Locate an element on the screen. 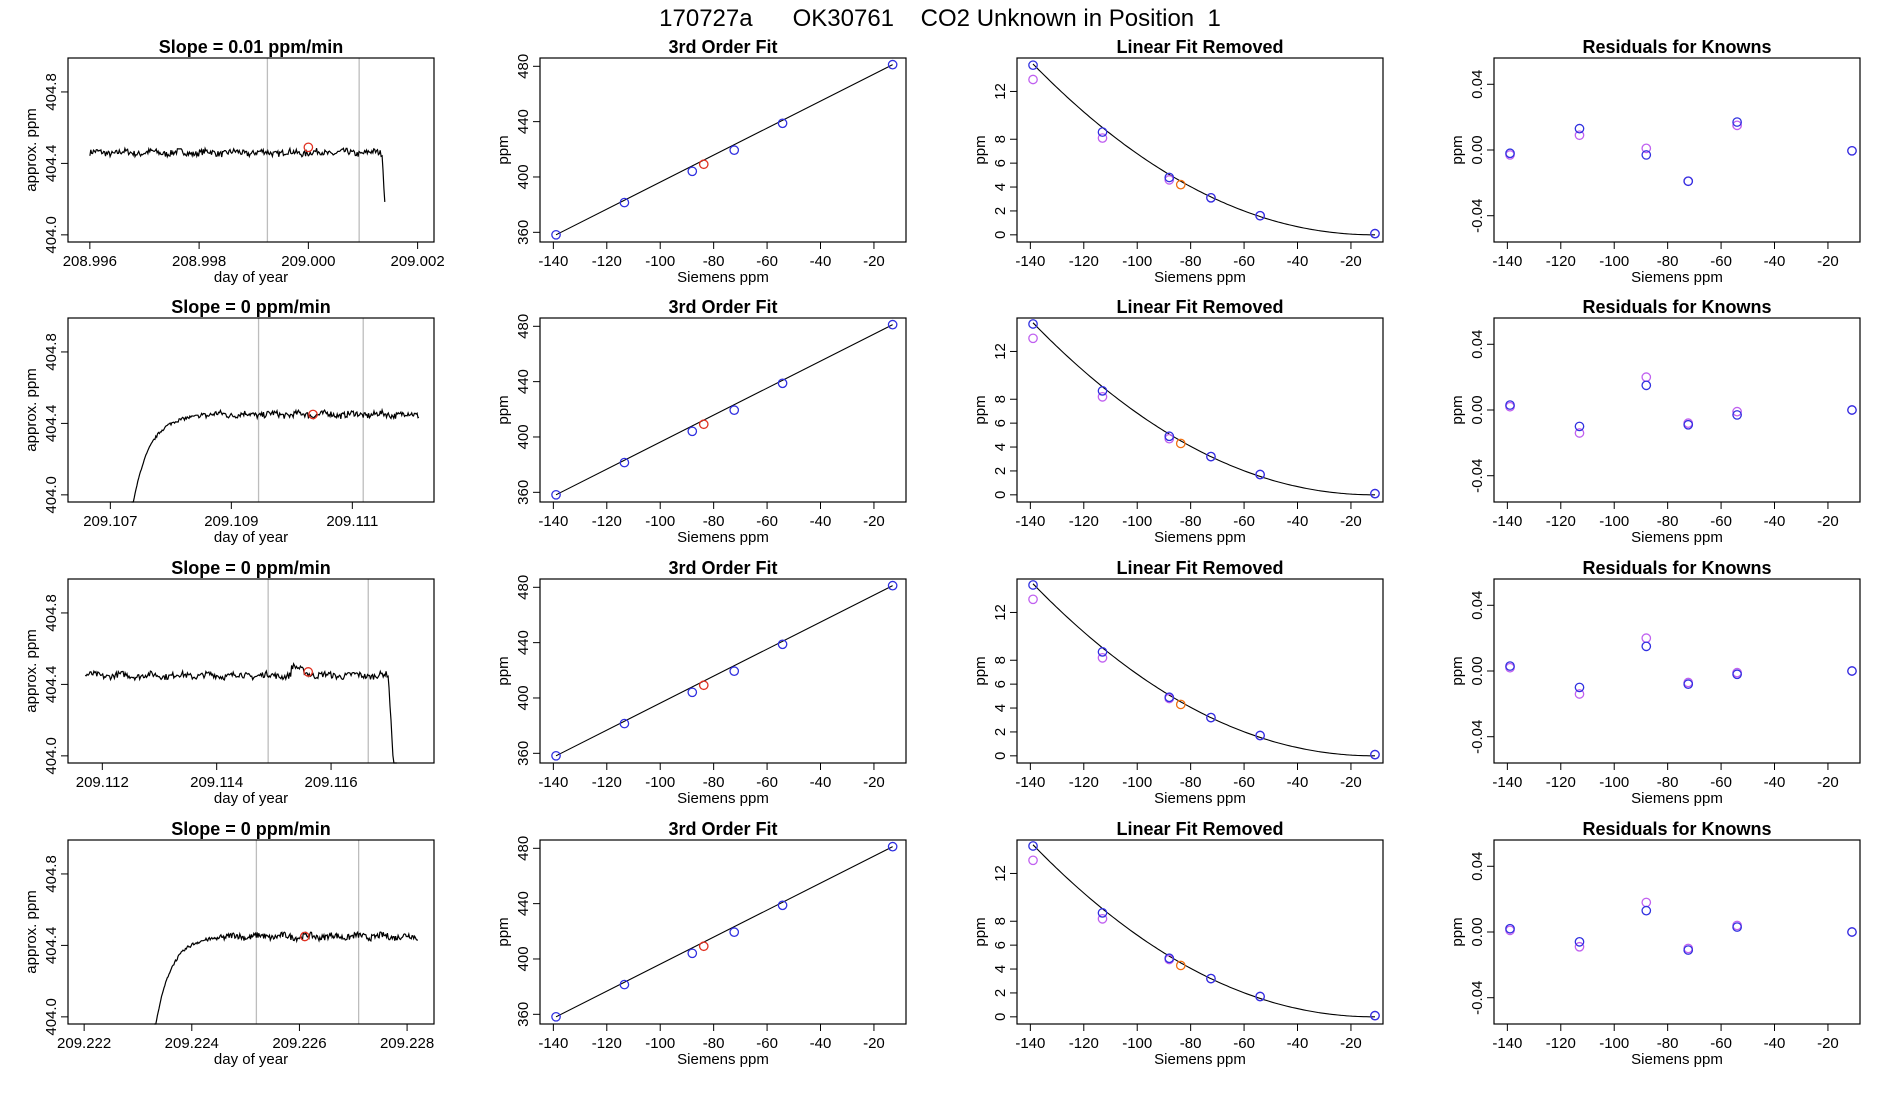 The height and width of the screenshot is (1100, 1900). y-axis-label: approx. ppm is located at coordinates (31, 931).